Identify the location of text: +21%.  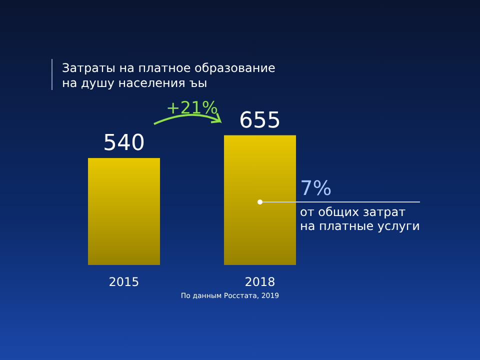
(192, 108).